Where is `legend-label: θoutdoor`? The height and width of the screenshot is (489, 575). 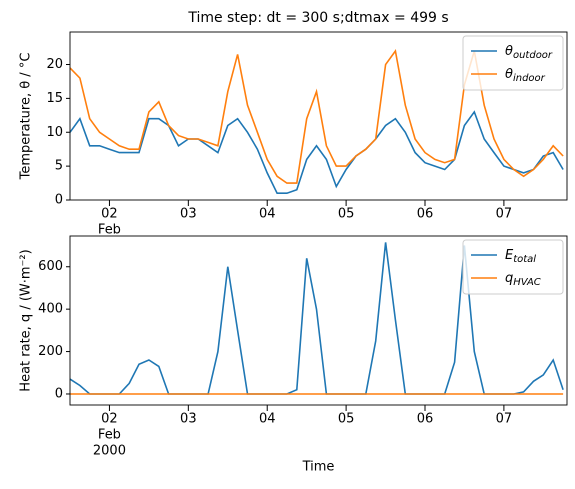 legend-label: θoutdoor is located at coordinates (529, 53).